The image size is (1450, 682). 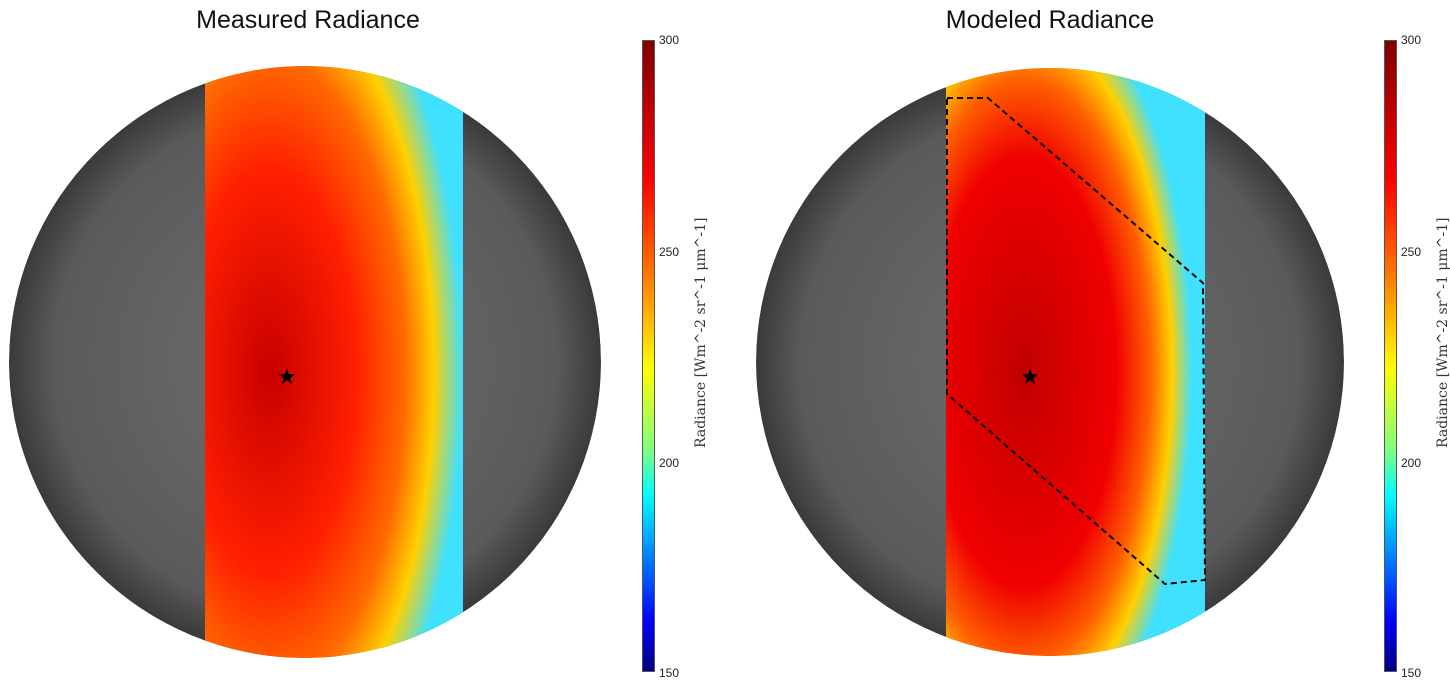 I want to click on region-outline, so click(x=1076, y=341).